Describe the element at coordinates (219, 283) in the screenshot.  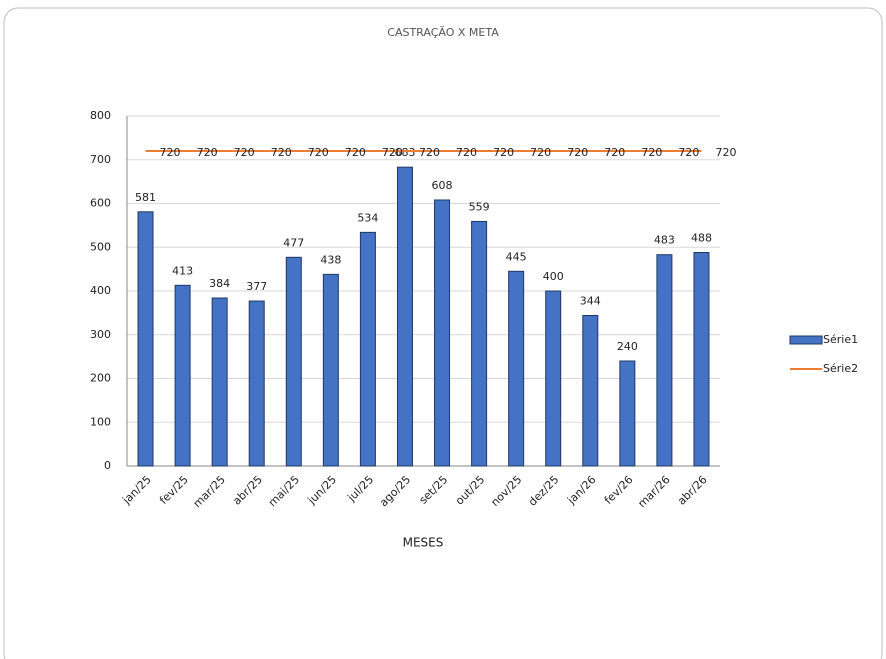
I see `data-label: 384` at that location.